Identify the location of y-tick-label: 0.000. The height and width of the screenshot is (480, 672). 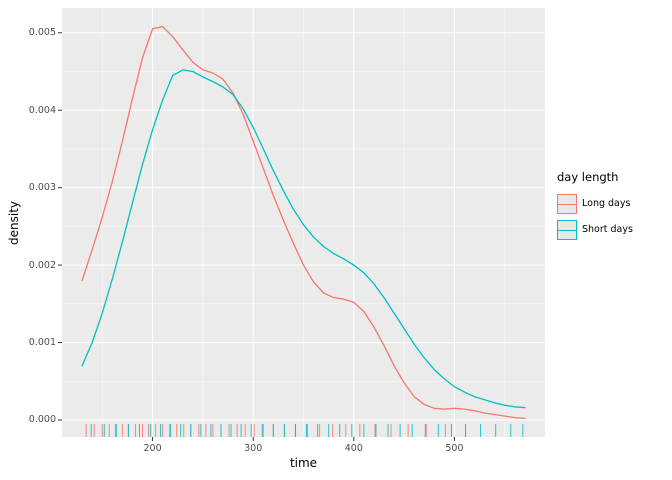
(42, 420).